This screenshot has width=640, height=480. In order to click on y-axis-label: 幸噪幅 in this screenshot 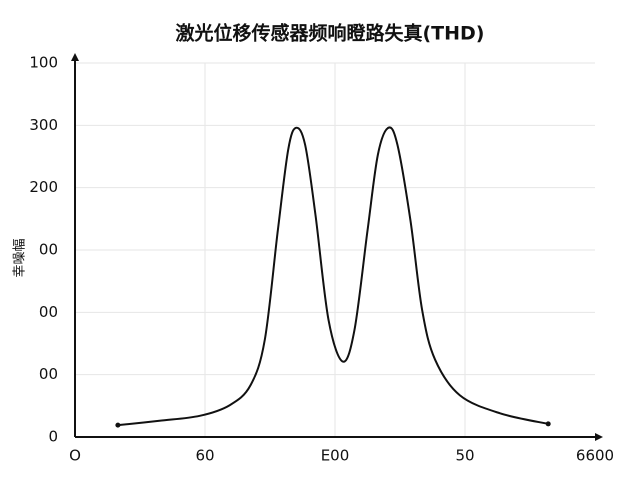, I will do `click(20, 257)`.